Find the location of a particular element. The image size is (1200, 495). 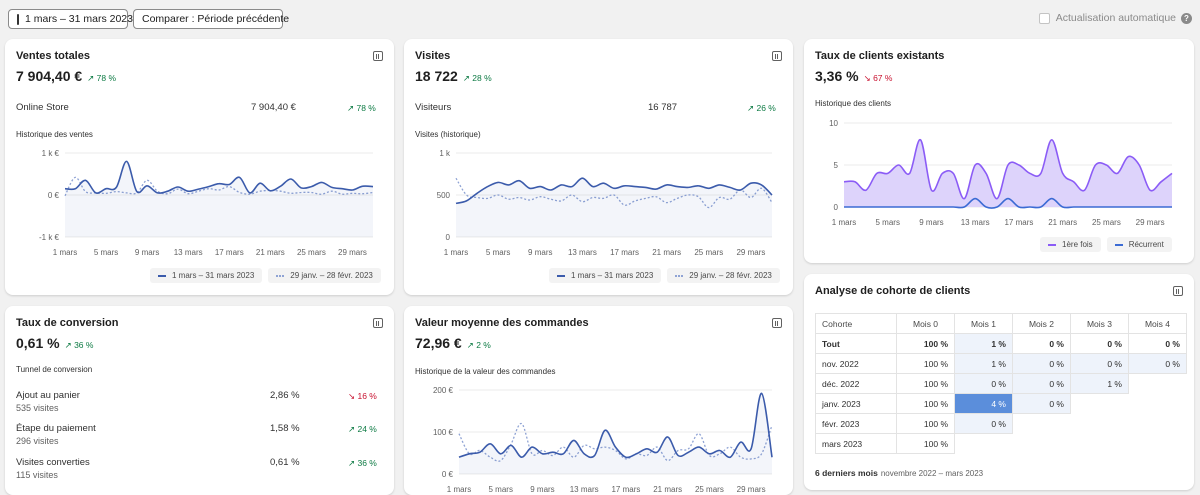

funnel-step-delta: ↗ 36 % is located at coordinates (362, 463).